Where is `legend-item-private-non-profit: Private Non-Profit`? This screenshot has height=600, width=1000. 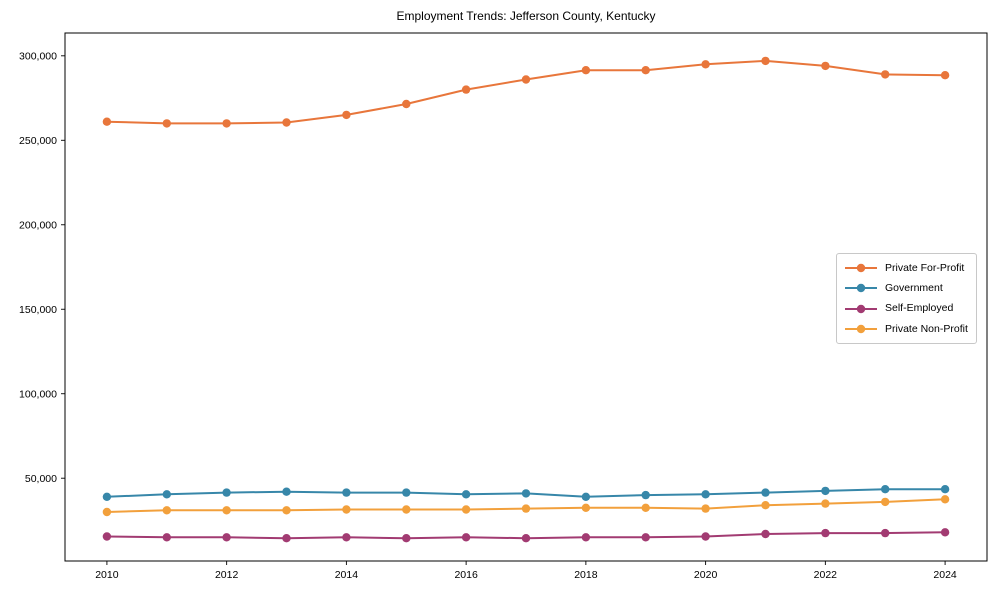
legend-item-private-non-profit: Private Non-Profit is located at coordinates (910, 329).